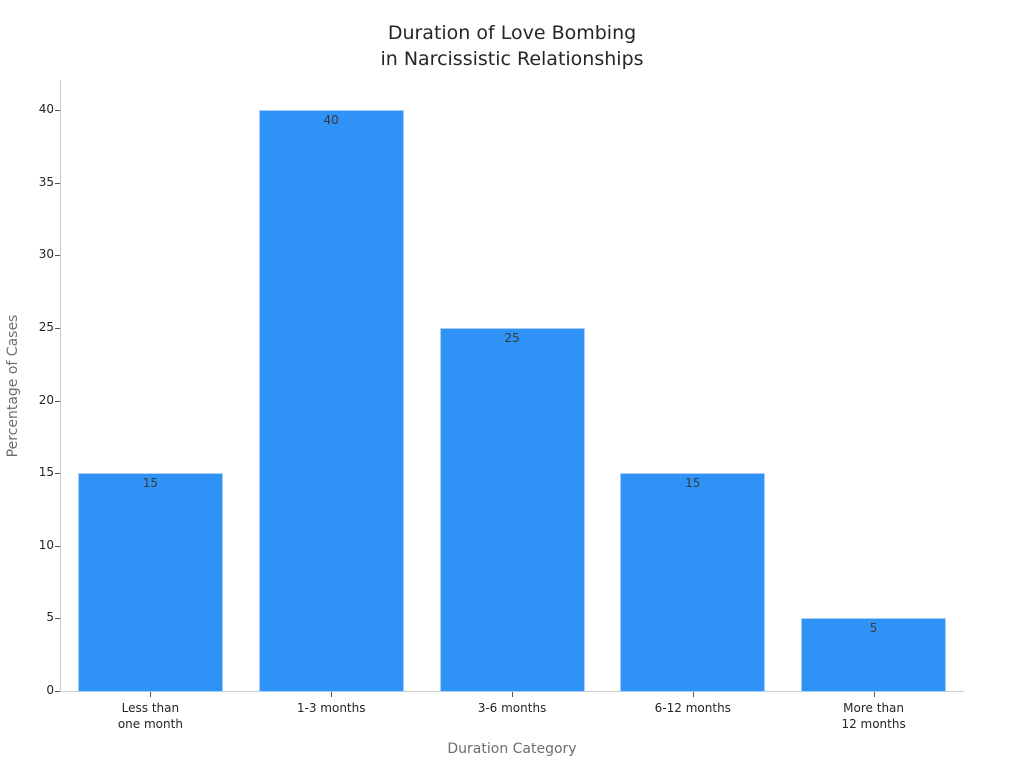 The height and width of the screenshot is (768, 1024). I want to click on y-tick-label: 30, so click(46, 254).